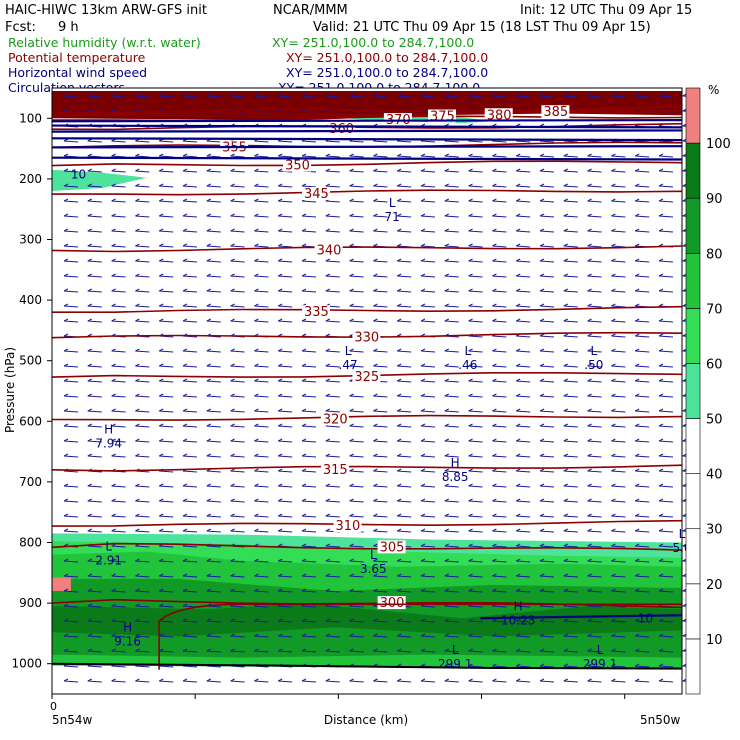 This screenshot has height=740, width=740. Describe the element at coordinates (373, 569) in the screenshot. I see `extremum-value: 3.65` at that location.